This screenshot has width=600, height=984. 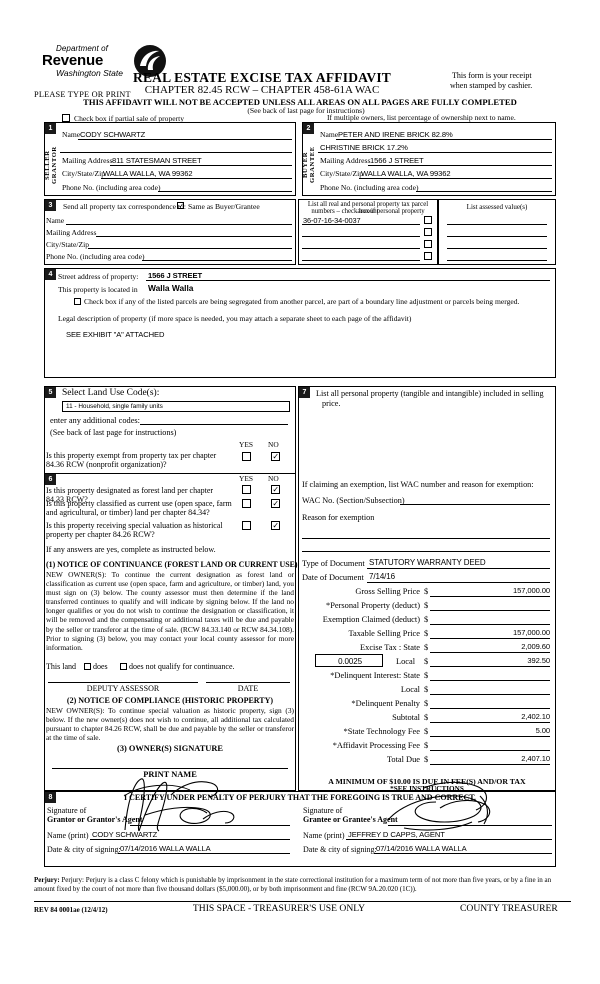 What do you see at coordinates (535, 716) in the screenshot?
I see `financial-value-9: 2,402.10` at bounding box center [535, 716].